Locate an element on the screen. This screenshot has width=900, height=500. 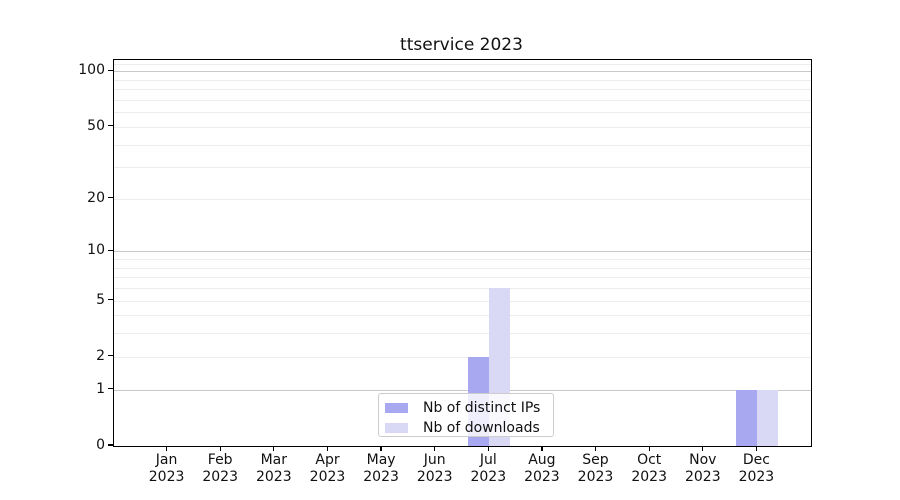
x-tick-label-oct: Oct 2023 is located at coordinates (649, 468).